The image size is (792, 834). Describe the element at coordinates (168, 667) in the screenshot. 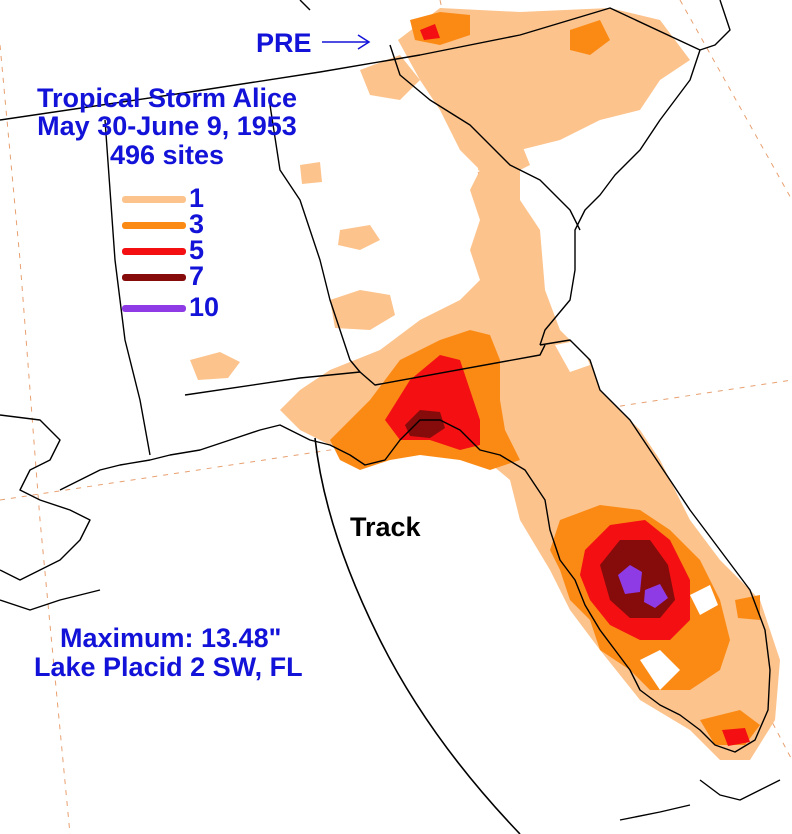

I see `maximum-location: Lake Placid 2 SW, FL` at that location.